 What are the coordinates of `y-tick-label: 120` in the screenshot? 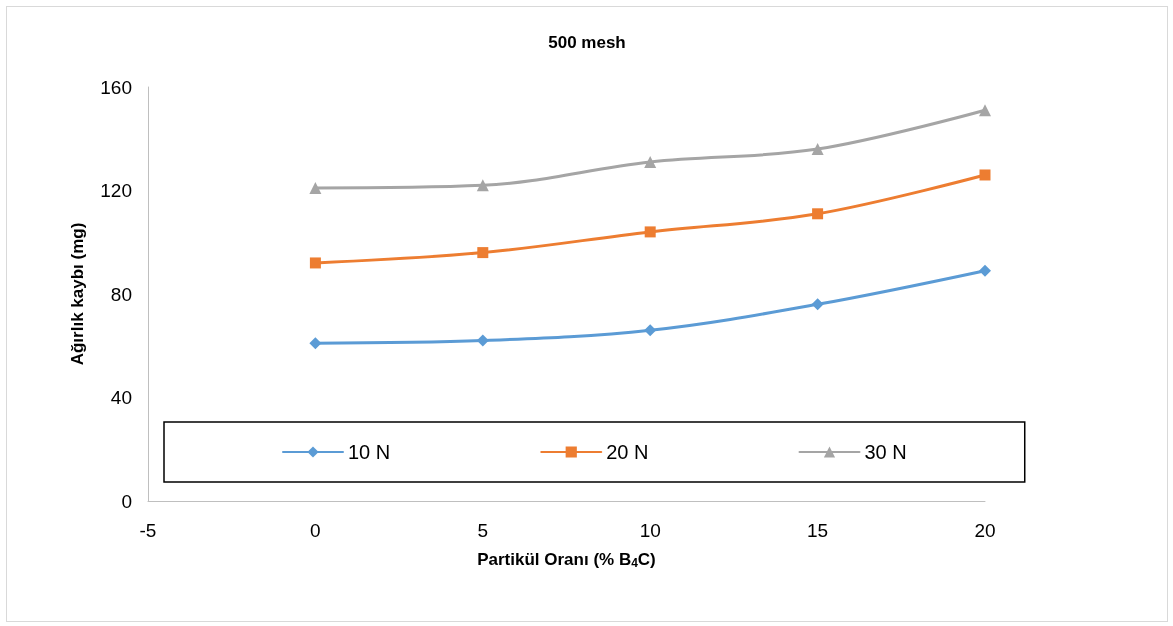 It's located at (116, 190).